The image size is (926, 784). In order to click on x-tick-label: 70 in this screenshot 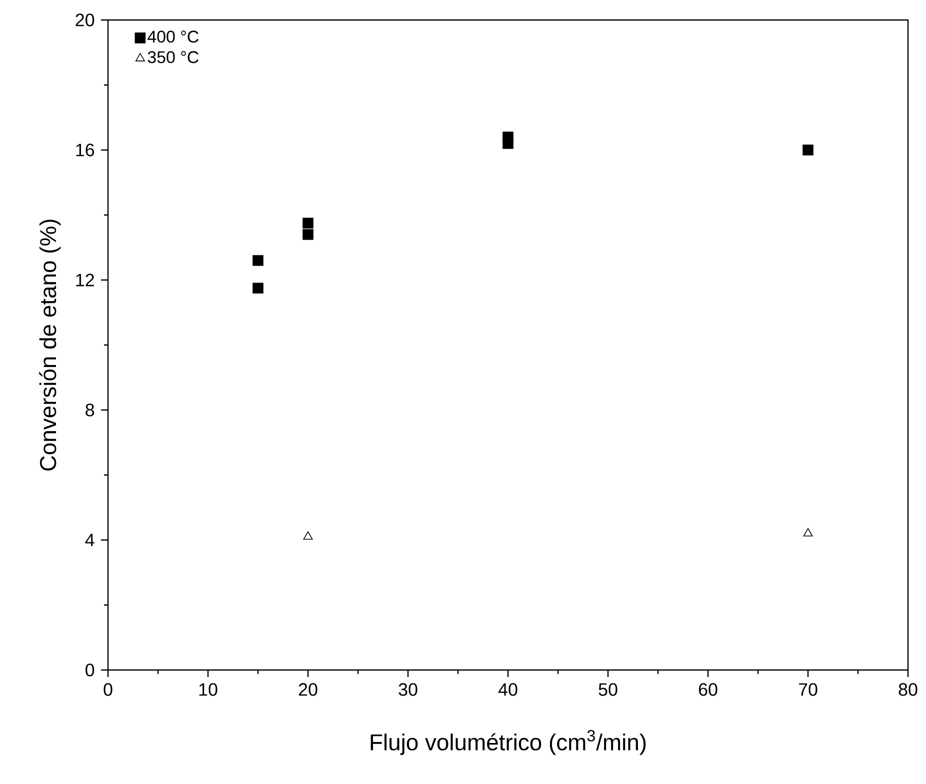, I will do `click(808, 689)`.